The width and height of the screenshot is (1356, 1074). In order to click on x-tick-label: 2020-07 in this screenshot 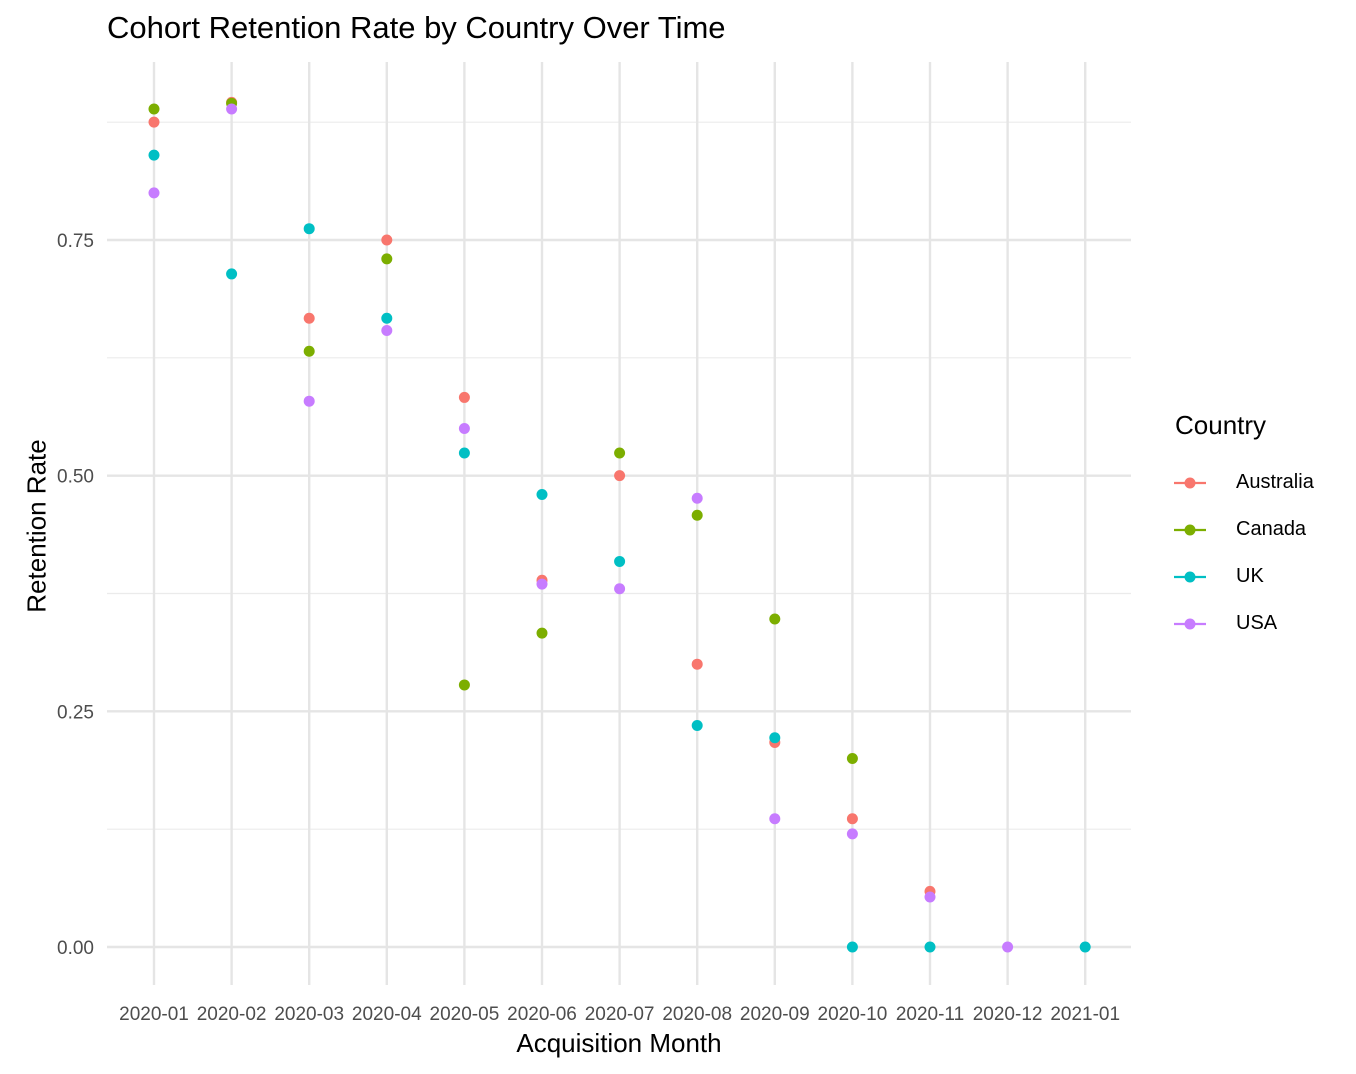, I will do `click(620, 1014)`.